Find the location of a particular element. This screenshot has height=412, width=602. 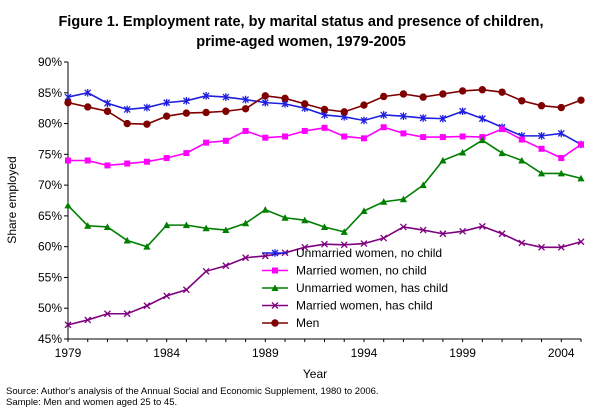

legend-label: Unmarried women, no child is located at coordinates (369, 253).